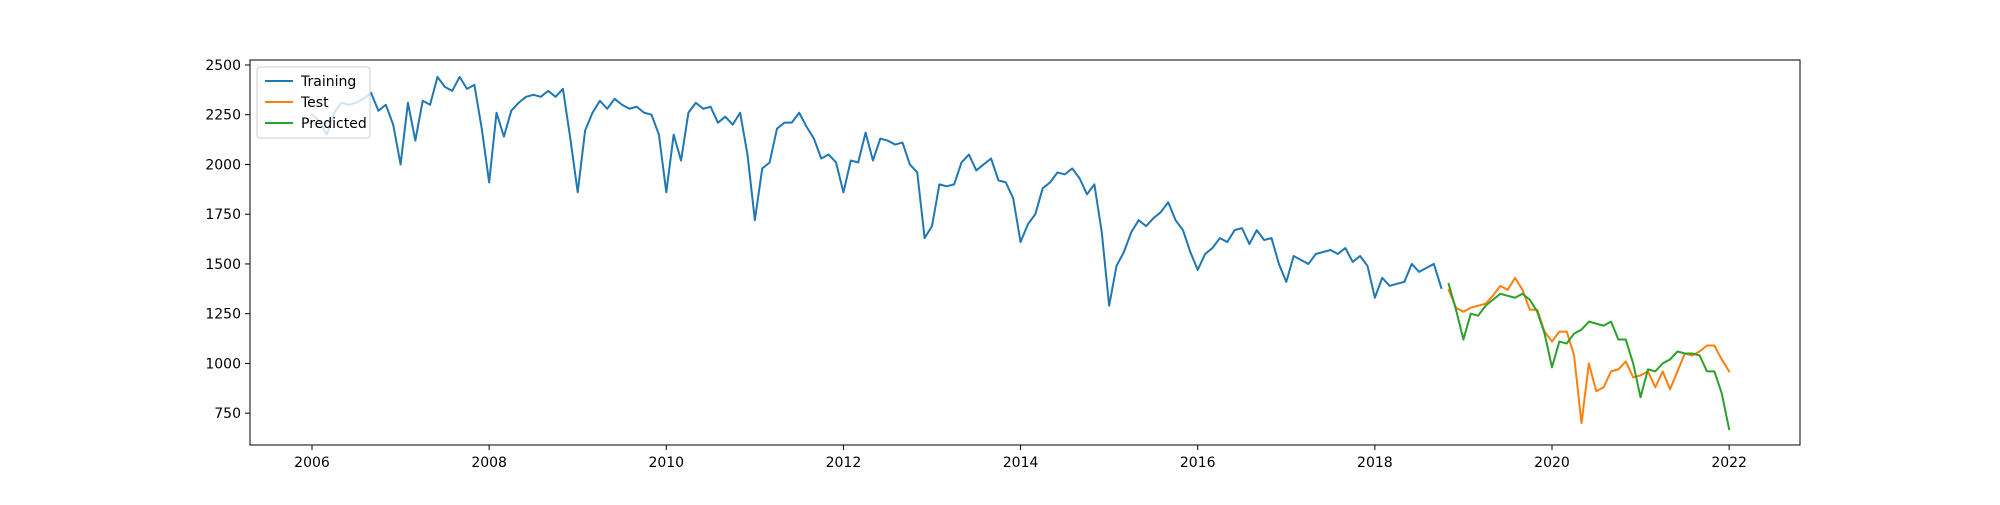 The image size is (2000, 505). Describe the element at coordinates (223, 364) in the screenshot. I see `y-tick-label: 1000` at that location.